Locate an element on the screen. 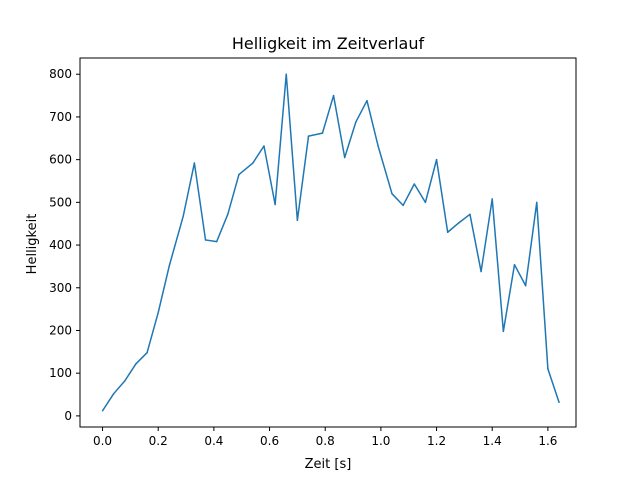 The image size is (640, 485). y-tick-label: 600 is located at coordinates (60, 160).